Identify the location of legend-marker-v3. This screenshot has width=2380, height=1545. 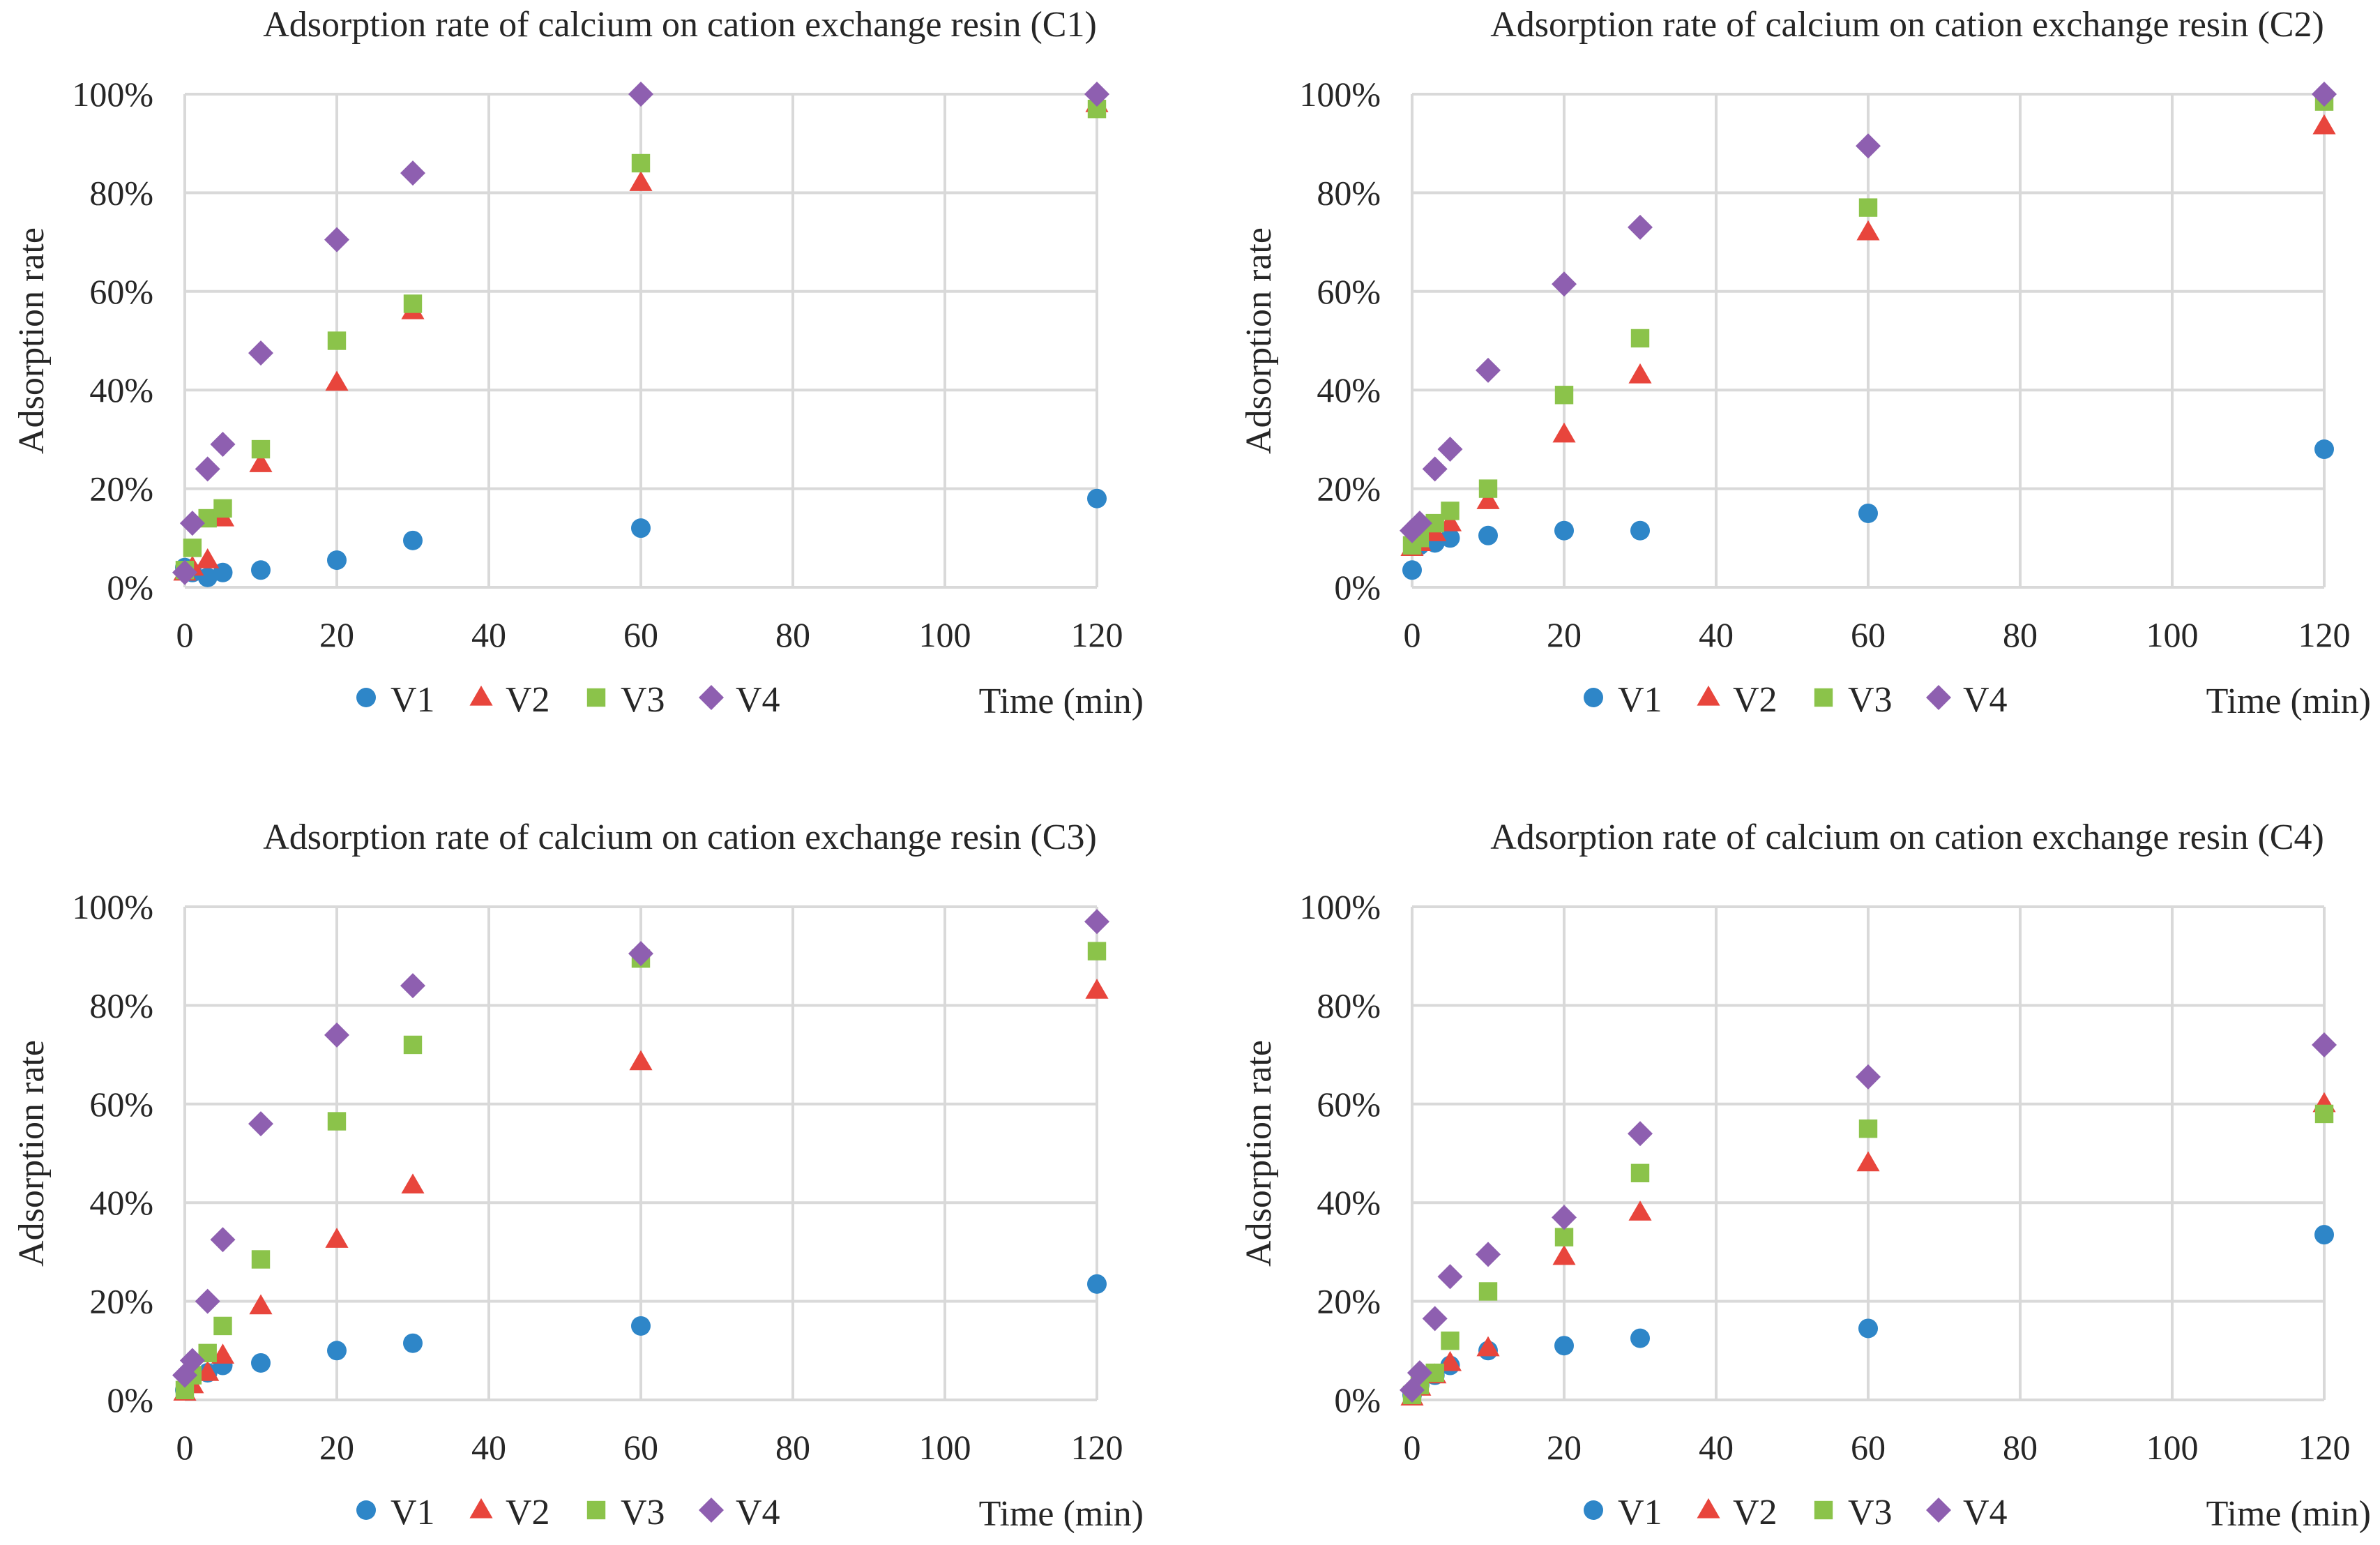
(1824, 697).